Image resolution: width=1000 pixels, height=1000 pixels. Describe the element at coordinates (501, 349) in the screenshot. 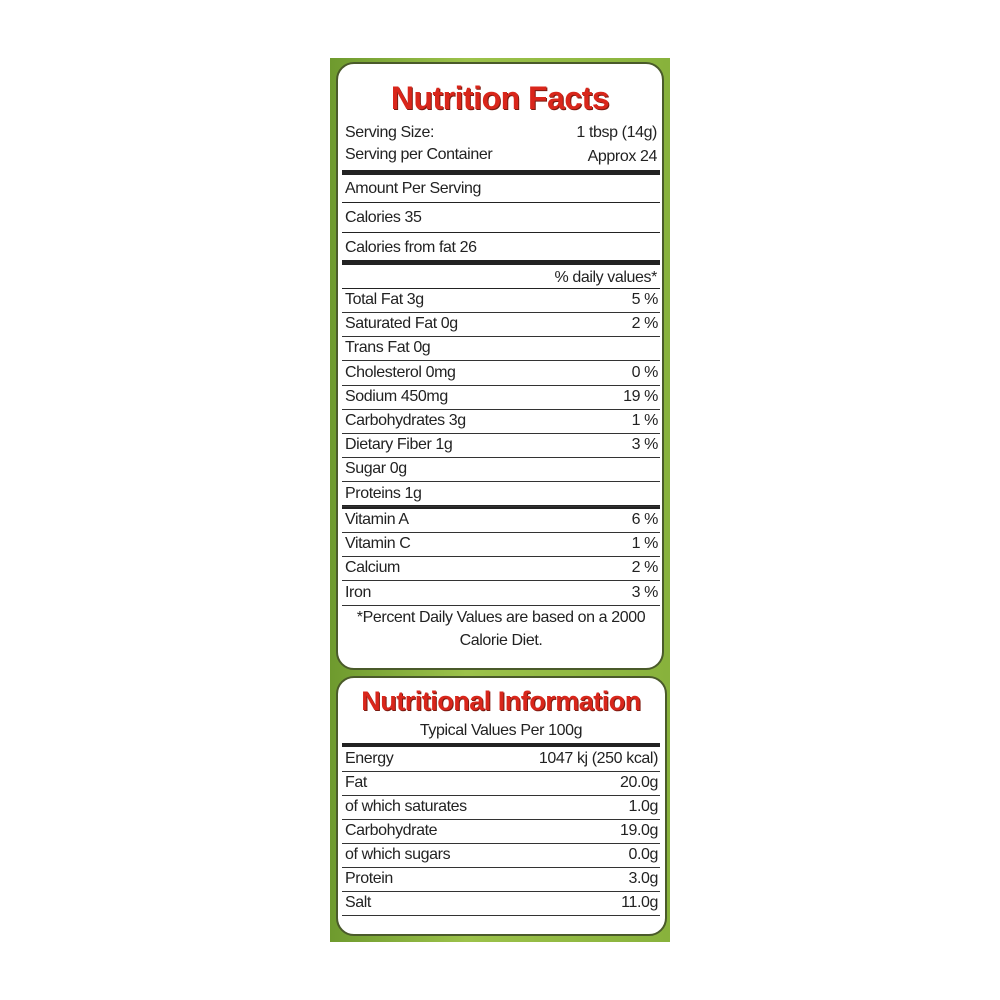

I see `table-row: Trans Fat 0g` at that location.